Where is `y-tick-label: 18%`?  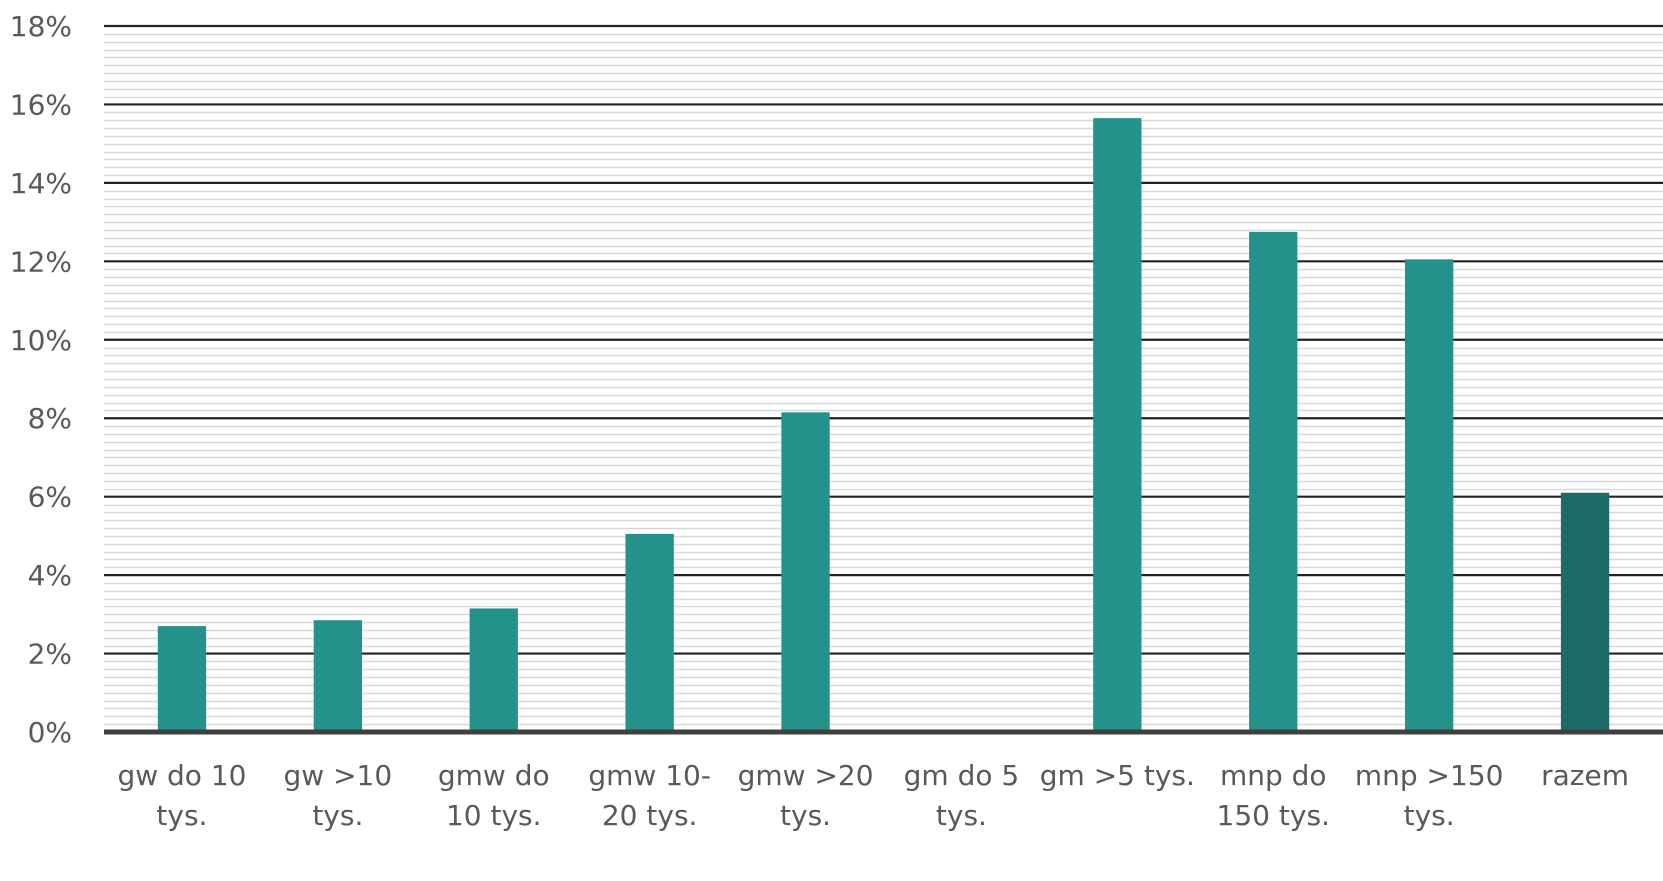 y-tick-label: 18% is located at coordinates (41, 26).